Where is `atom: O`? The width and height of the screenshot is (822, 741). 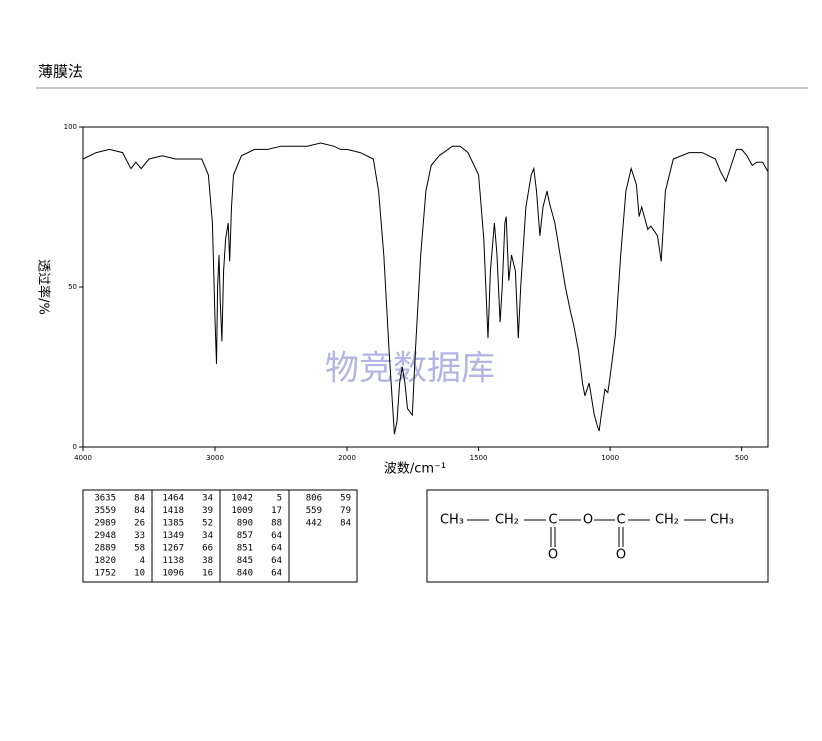 atom: O is located at coordinates (588, 520).